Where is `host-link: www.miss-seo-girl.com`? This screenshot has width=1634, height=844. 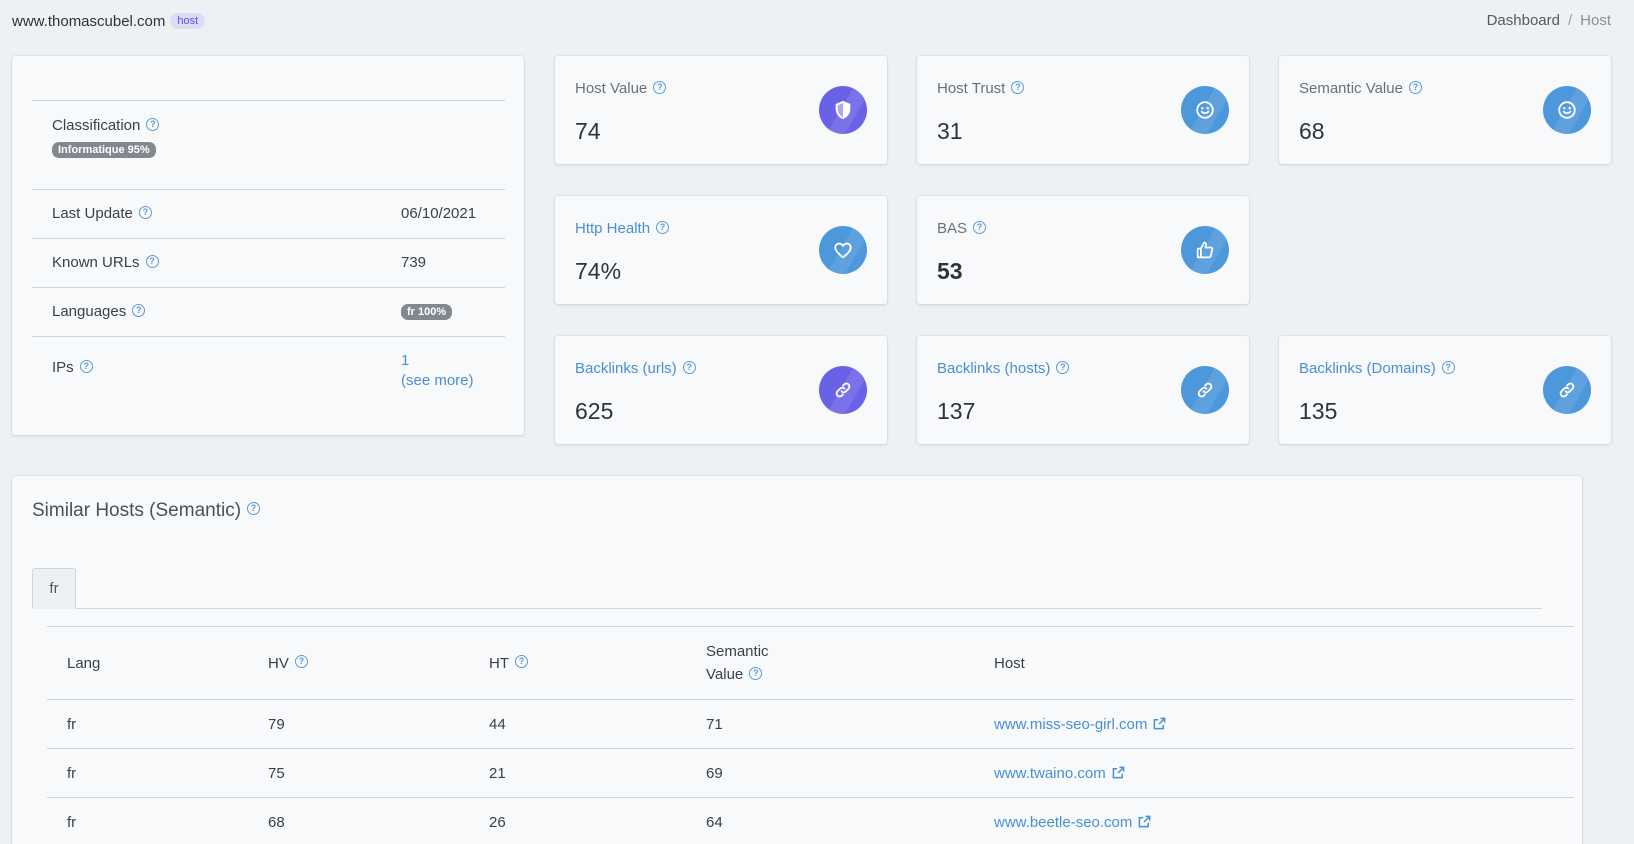 host-link: www.miss-seo-girl.com is located at coordinates (1071, 724).